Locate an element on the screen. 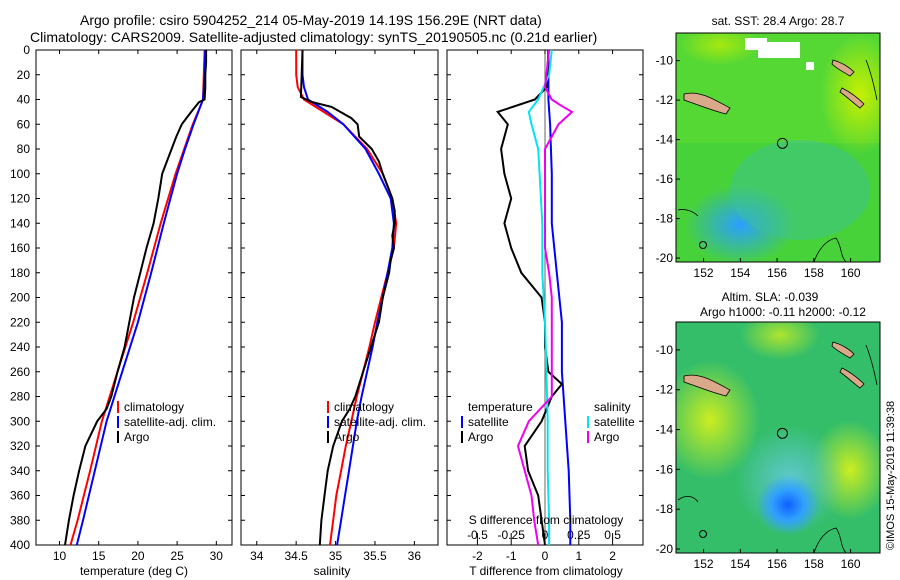  salinity-axis-label: salinity is located at coordinates (332, 571).